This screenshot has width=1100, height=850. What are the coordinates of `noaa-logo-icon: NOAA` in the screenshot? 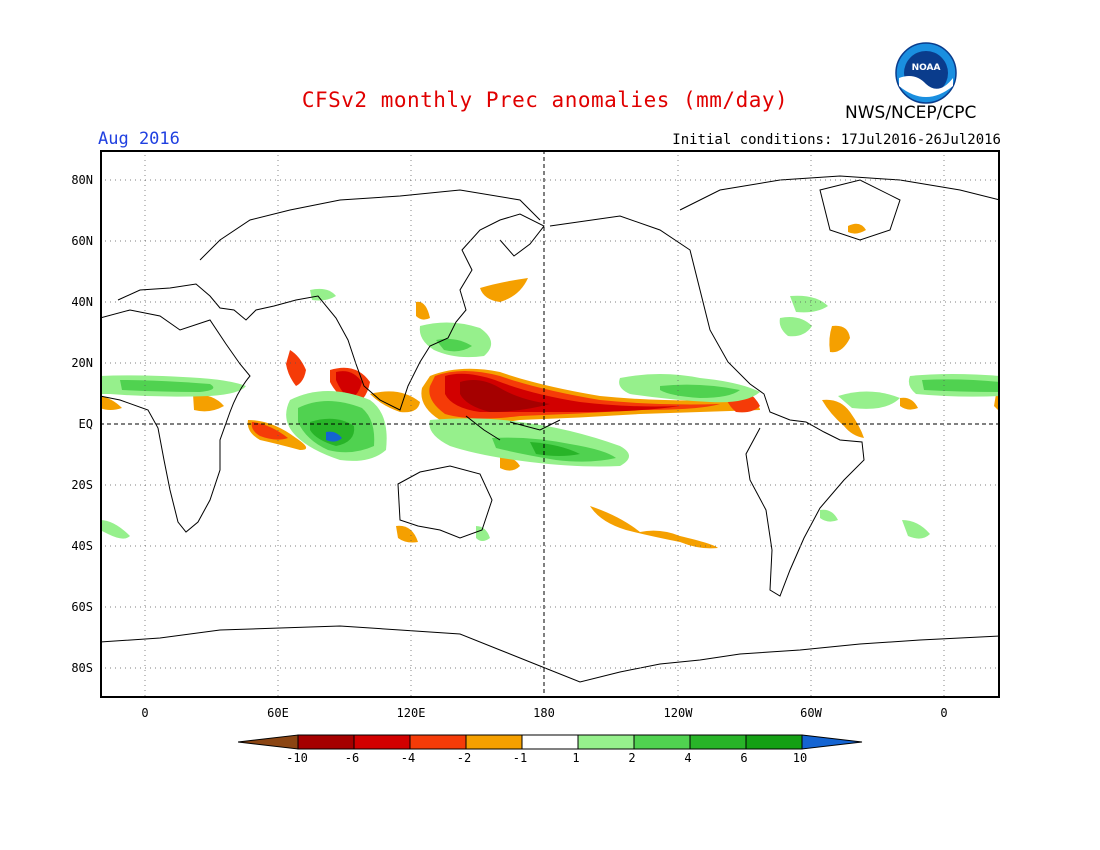 It's located at (926, 73).